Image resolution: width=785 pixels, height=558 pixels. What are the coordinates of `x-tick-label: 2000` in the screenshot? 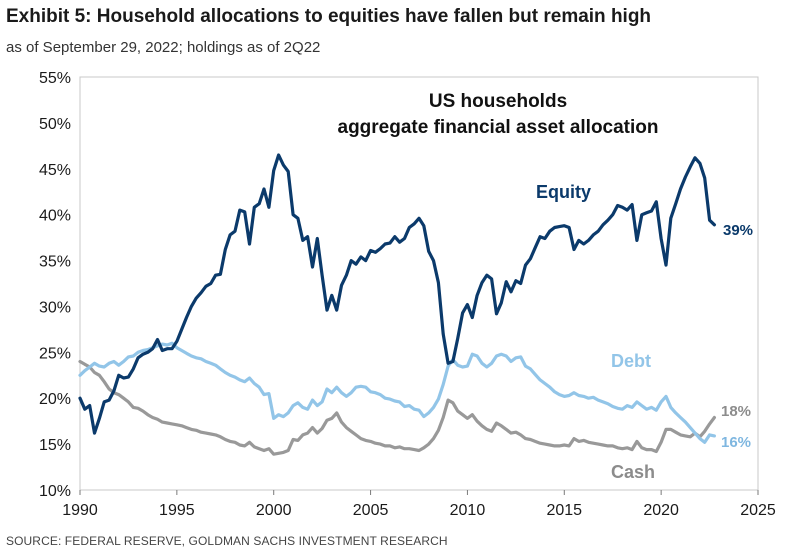 It's located at (274, 510).